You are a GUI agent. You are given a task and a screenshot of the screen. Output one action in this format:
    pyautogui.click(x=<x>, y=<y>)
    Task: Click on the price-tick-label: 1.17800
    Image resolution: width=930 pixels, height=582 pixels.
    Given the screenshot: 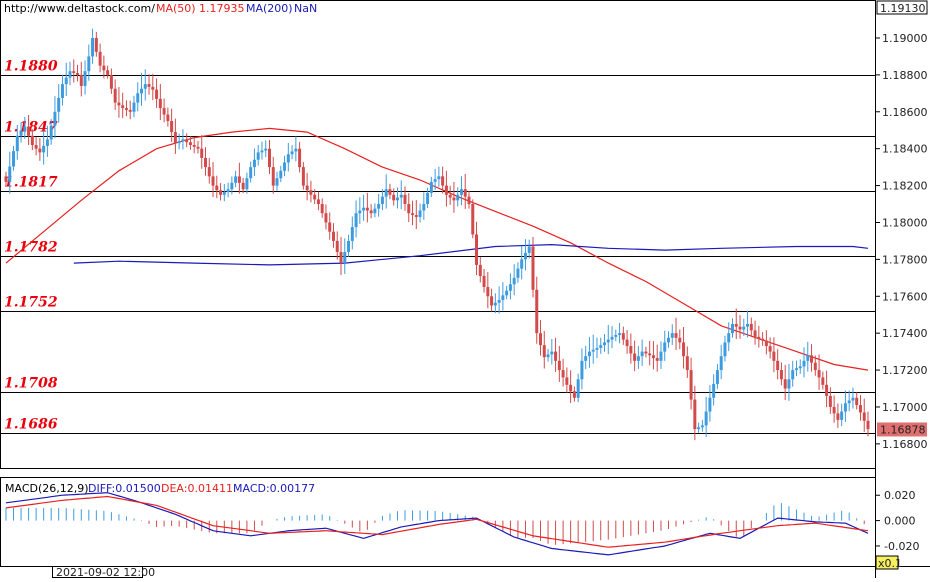 What is the action you would take?
    pyautogui.click(x=905, y=259)
    